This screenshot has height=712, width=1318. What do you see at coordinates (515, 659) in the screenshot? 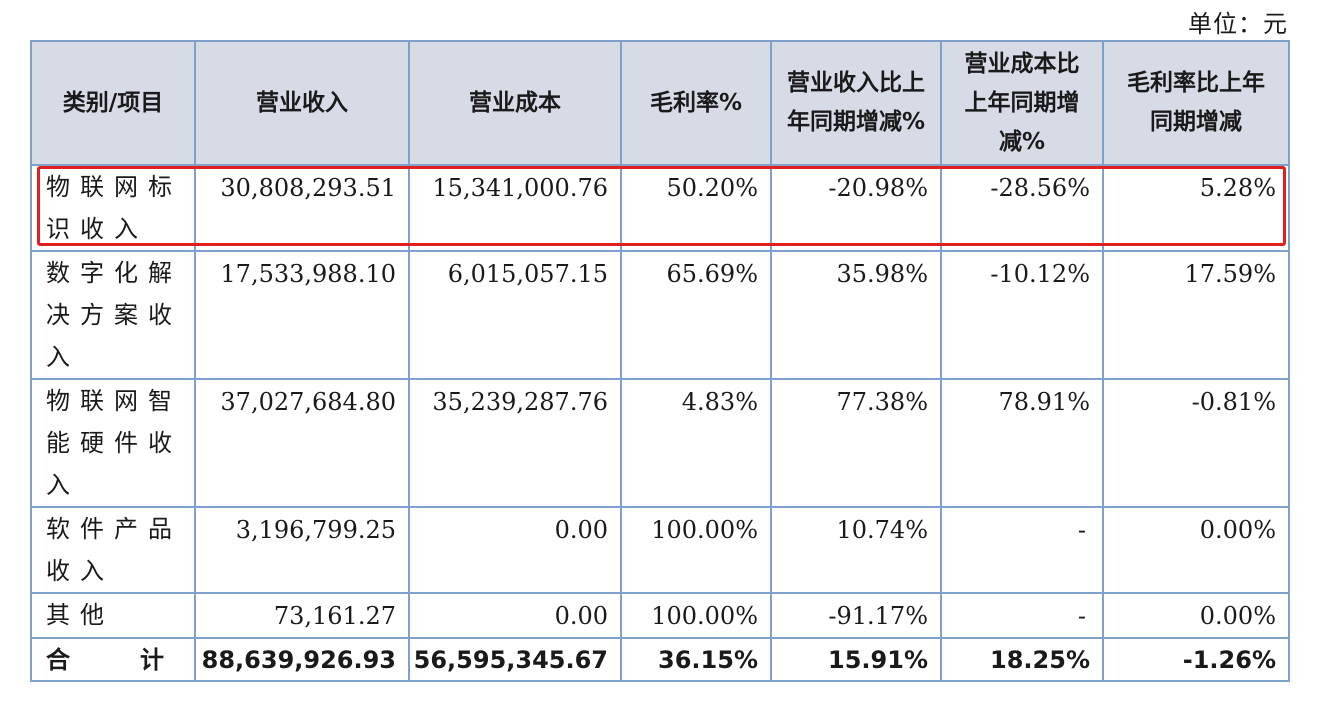
I see `total-cost: 56,595,345.67` at bounding box center [515, 659].